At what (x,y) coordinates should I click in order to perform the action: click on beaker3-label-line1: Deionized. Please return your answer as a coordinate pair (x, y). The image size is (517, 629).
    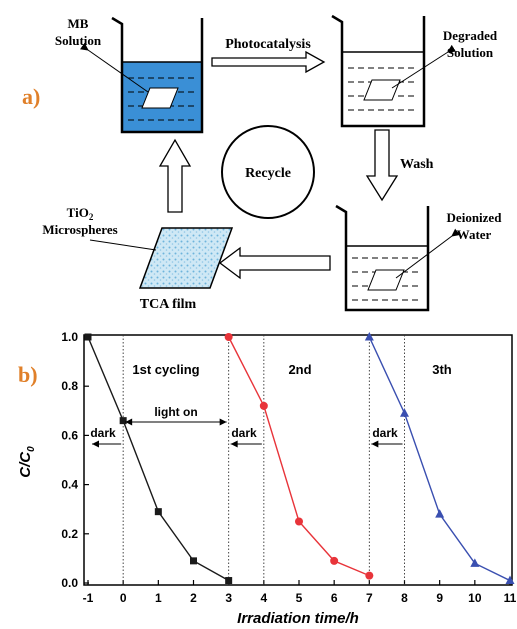
    Looking at the image, I should click on (475, 217).